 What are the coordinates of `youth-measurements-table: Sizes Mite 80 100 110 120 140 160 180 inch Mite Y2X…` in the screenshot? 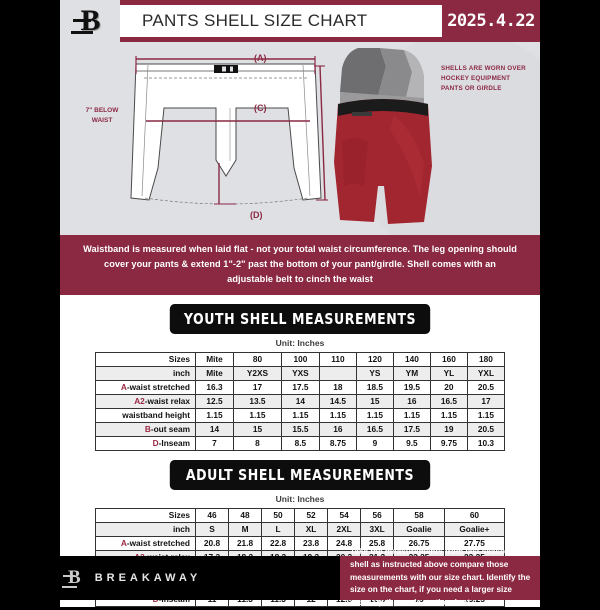 It's located at (300, 401).